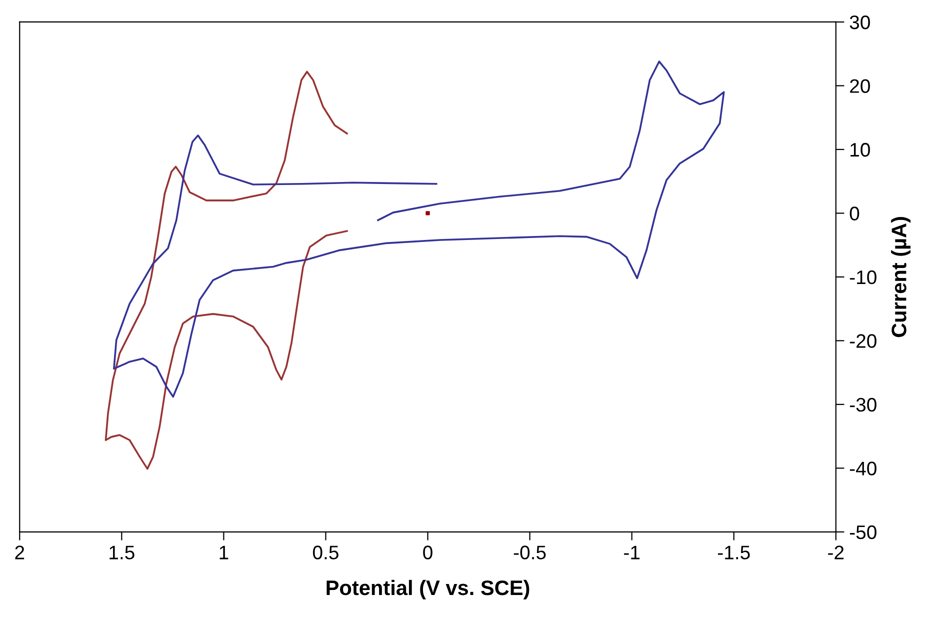  Describe the element at coordinates (860, 86) in the screenshot. I see `y-tick-label: 20` at that location.